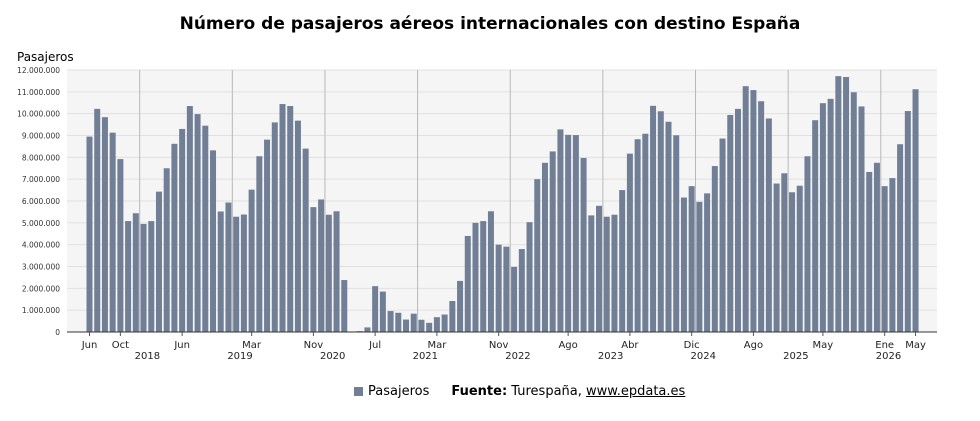 The image size is (980, 421). What do you see at coordinates (41, 288) in the screenshot?
I see `y-tick-label: 2.000.000` at bounding box center [41, 288].